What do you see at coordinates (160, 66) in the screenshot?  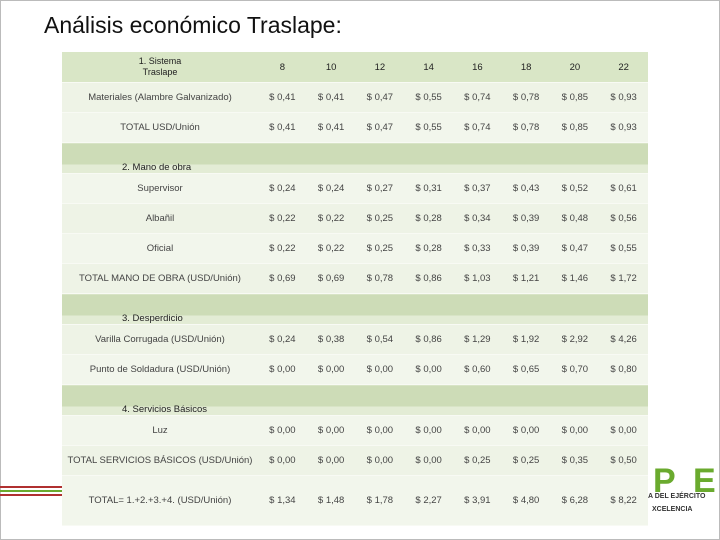 I see `header-label: 1. Sistema Traslape` at bounding box center [160, 66].